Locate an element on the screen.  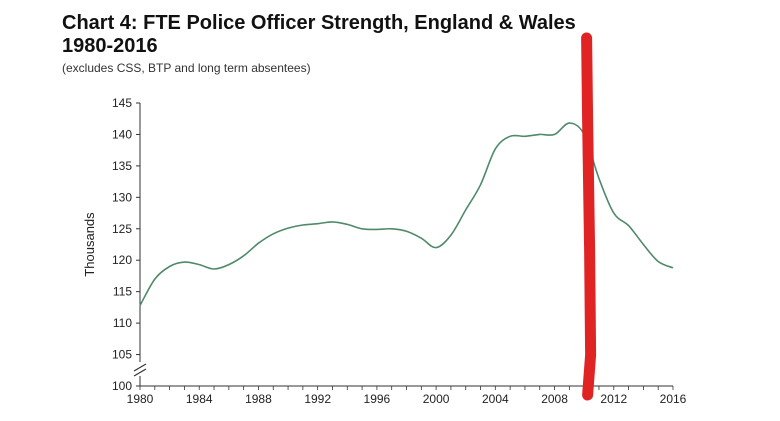
y-tick-label: 120 is located at coordinates (122, 260).